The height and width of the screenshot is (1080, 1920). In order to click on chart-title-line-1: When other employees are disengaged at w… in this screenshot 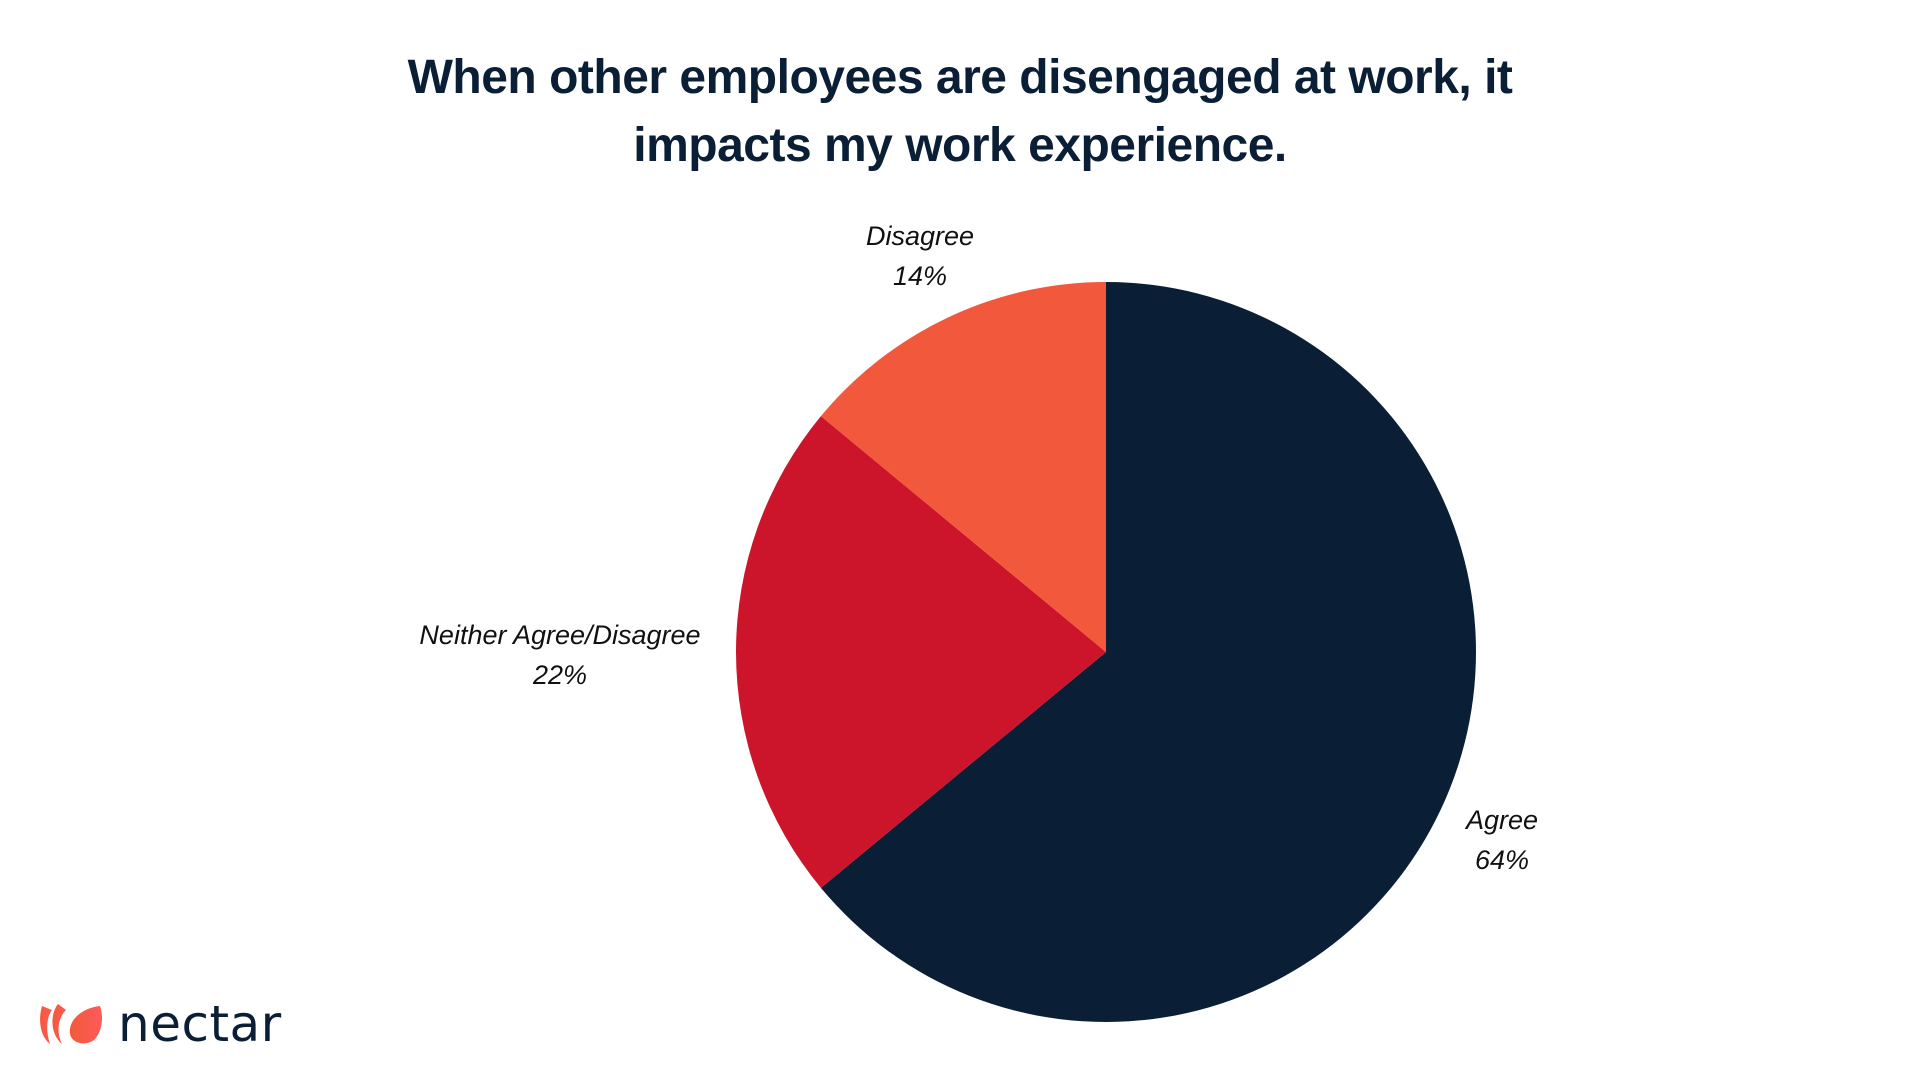, I will do `click(960, 77)`.